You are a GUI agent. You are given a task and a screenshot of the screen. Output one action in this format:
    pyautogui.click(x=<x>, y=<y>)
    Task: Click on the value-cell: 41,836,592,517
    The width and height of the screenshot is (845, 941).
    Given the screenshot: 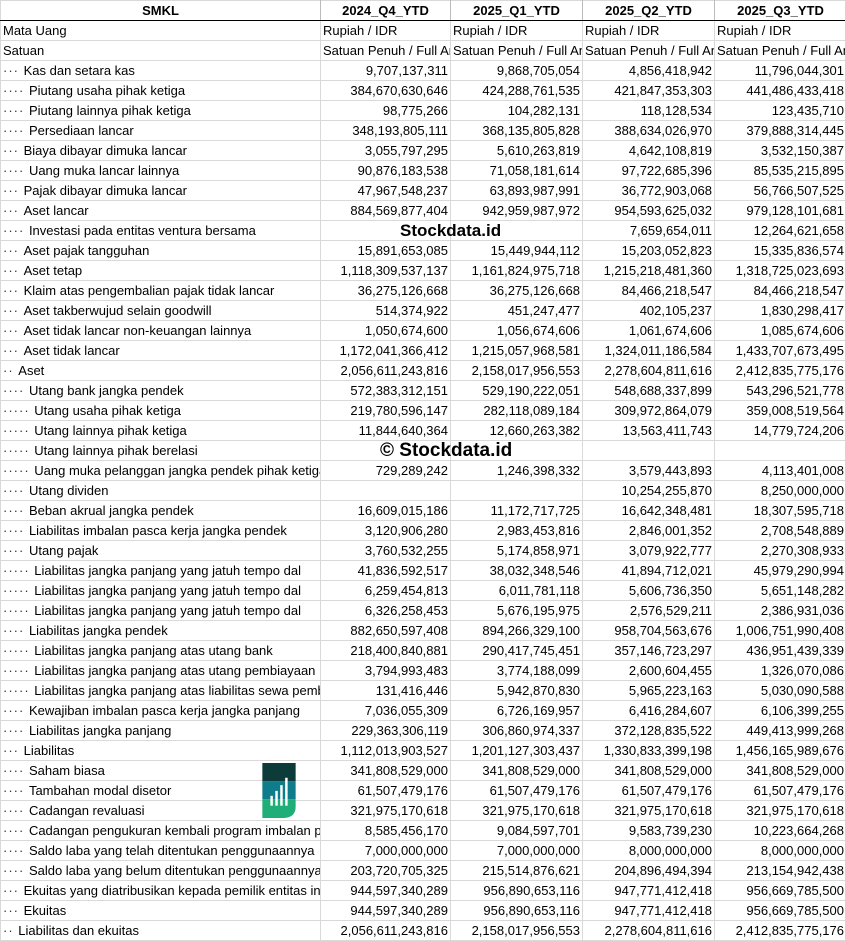 What is the action you would take?
    pyautogui.click(x=385, y=570)
    